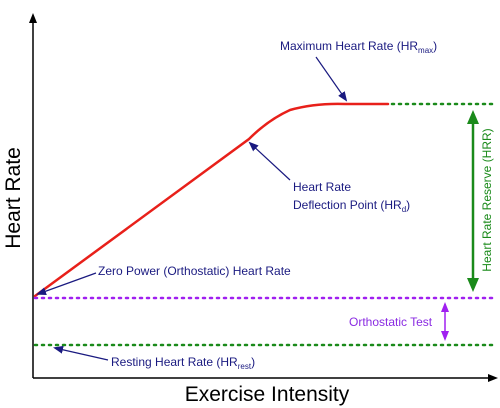  What do you see at coordinates (331, 79) in the screenshot?
I see `hrmax-pointer-arrow` at bounding box center [331, 79].